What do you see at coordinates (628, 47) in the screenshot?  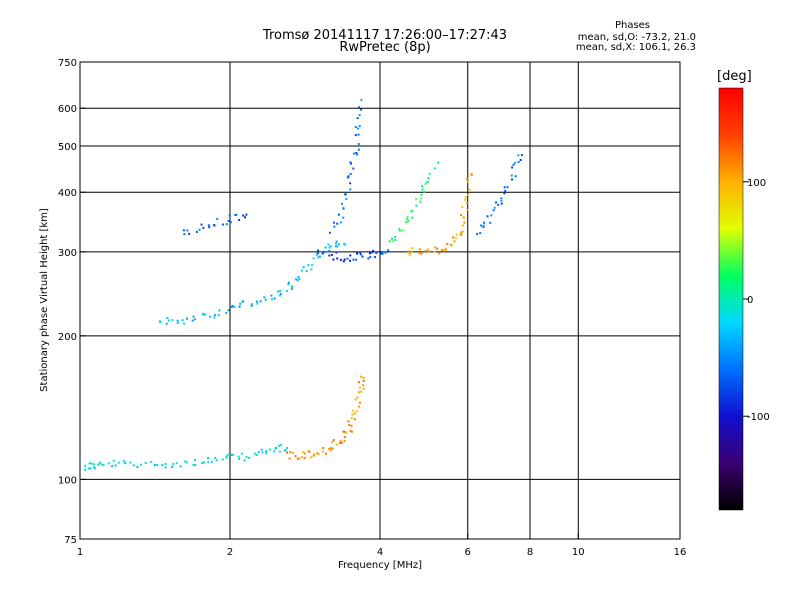 I see `phases-stats-x: mean, sd,X: 106.1, 26.3` at bounding box center [628, 47].